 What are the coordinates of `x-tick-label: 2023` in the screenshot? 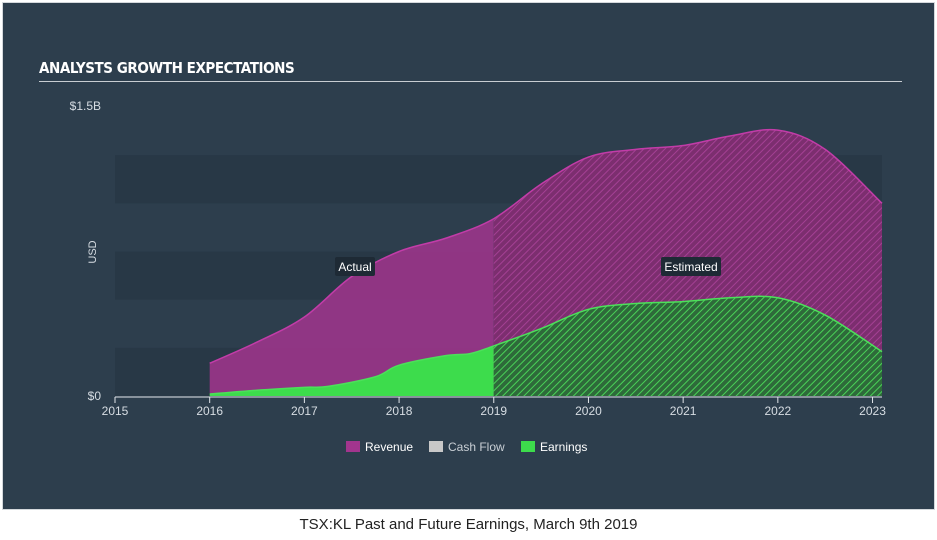 It's located at (872, 411).